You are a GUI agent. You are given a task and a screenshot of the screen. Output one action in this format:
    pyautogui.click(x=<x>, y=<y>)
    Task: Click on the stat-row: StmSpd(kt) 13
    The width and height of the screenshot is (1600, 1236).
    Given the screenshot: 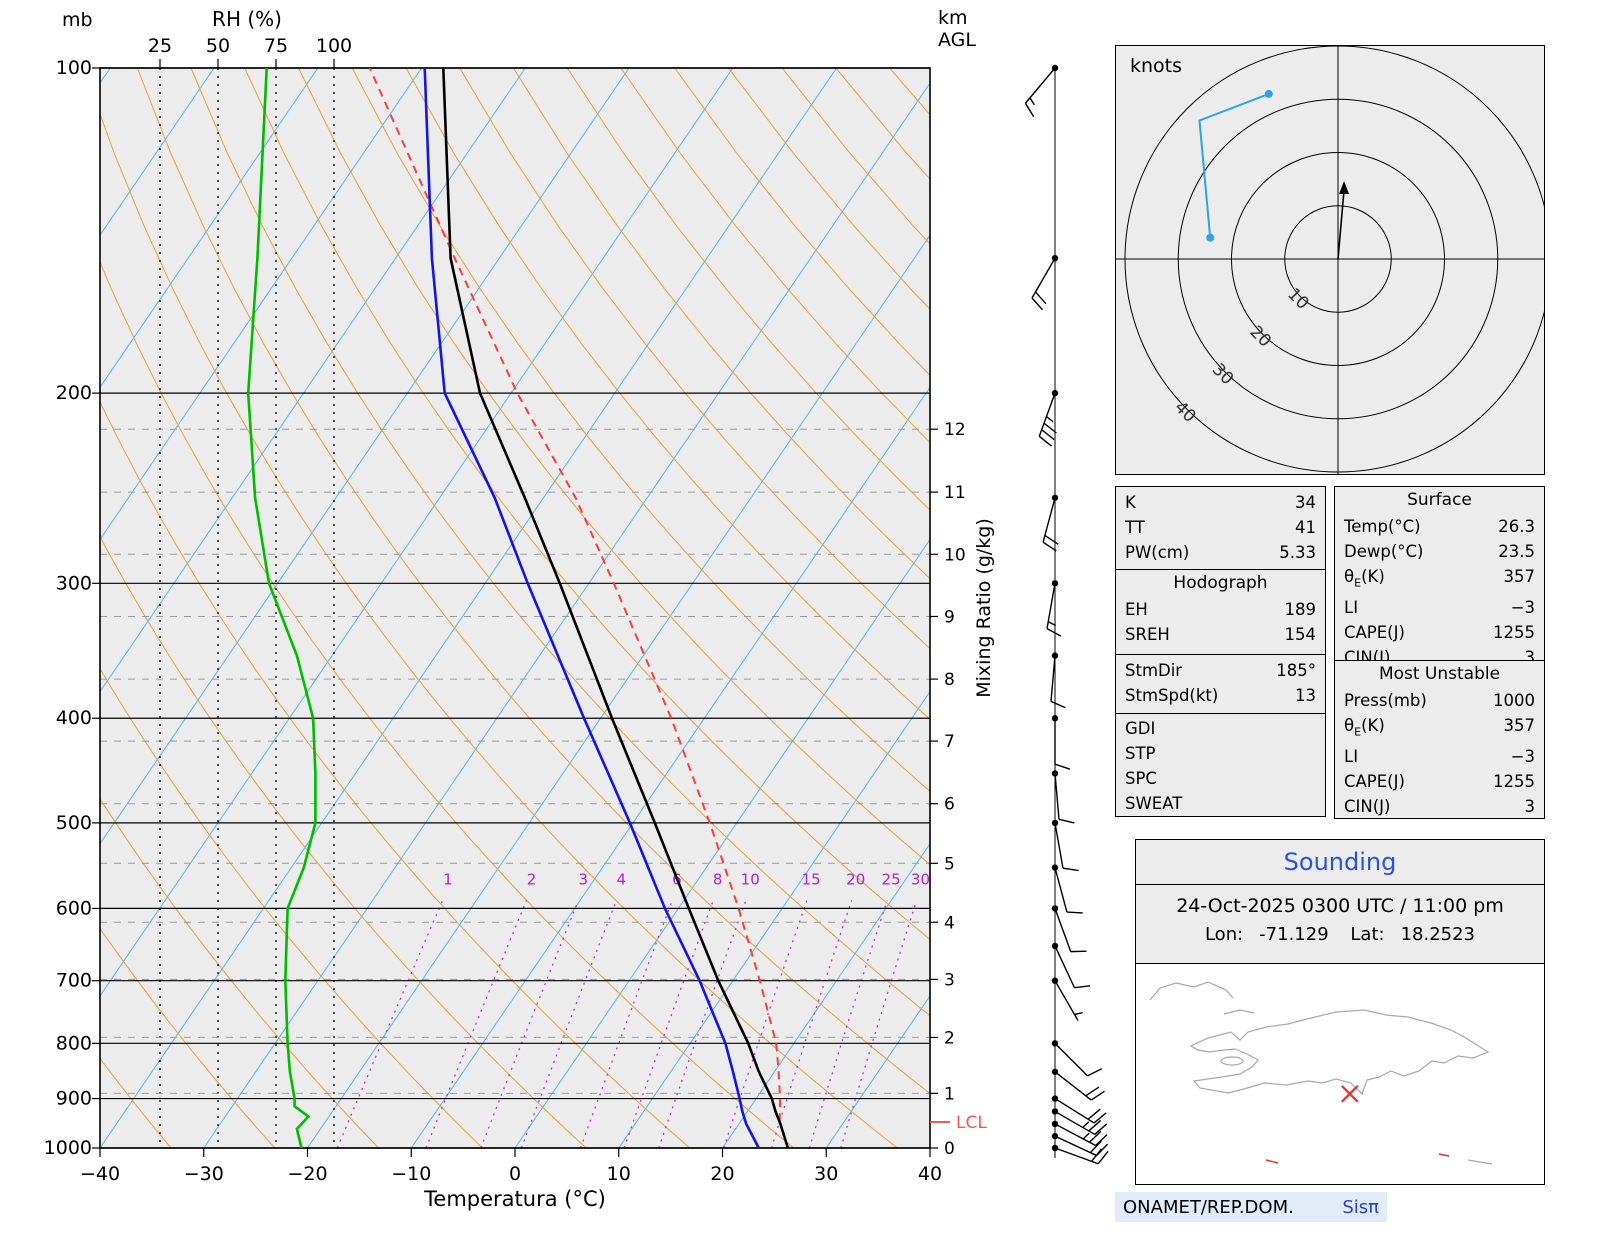 What is the action you would take?
    pyautogui.click(x=1220, y=695)
    